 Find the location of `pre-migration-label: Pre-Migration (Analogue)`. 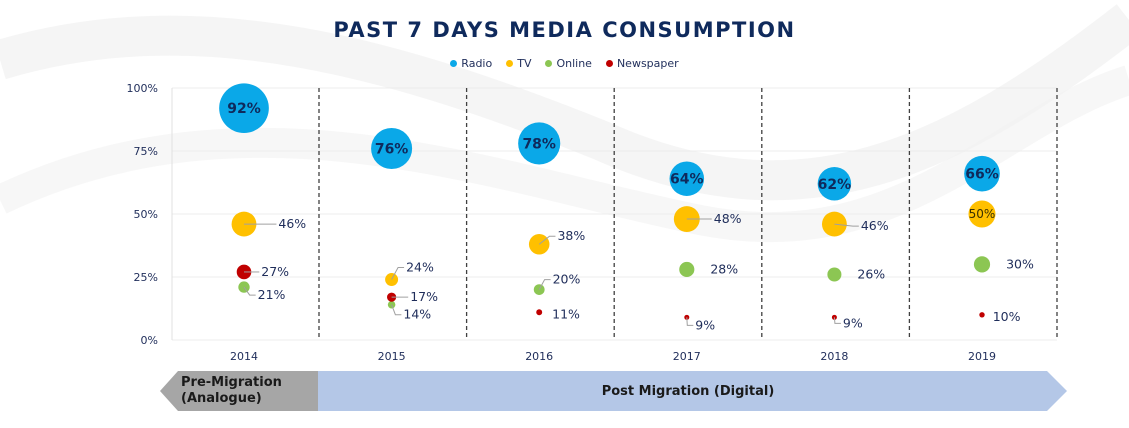

pre-migration-label: Pre-Migration (Analogue) is located at coordinates (231, 391).